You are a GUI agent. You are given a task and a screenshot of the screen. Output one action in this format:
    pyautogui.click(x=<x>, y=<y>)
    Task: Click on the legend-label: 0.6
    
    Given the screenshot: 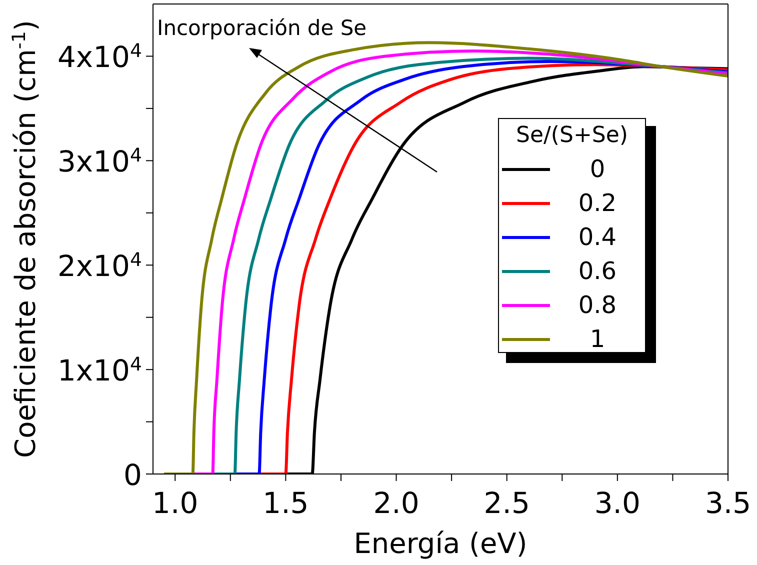 What is the action you would take?
    pyautogui.click(x=597, y=271)
    